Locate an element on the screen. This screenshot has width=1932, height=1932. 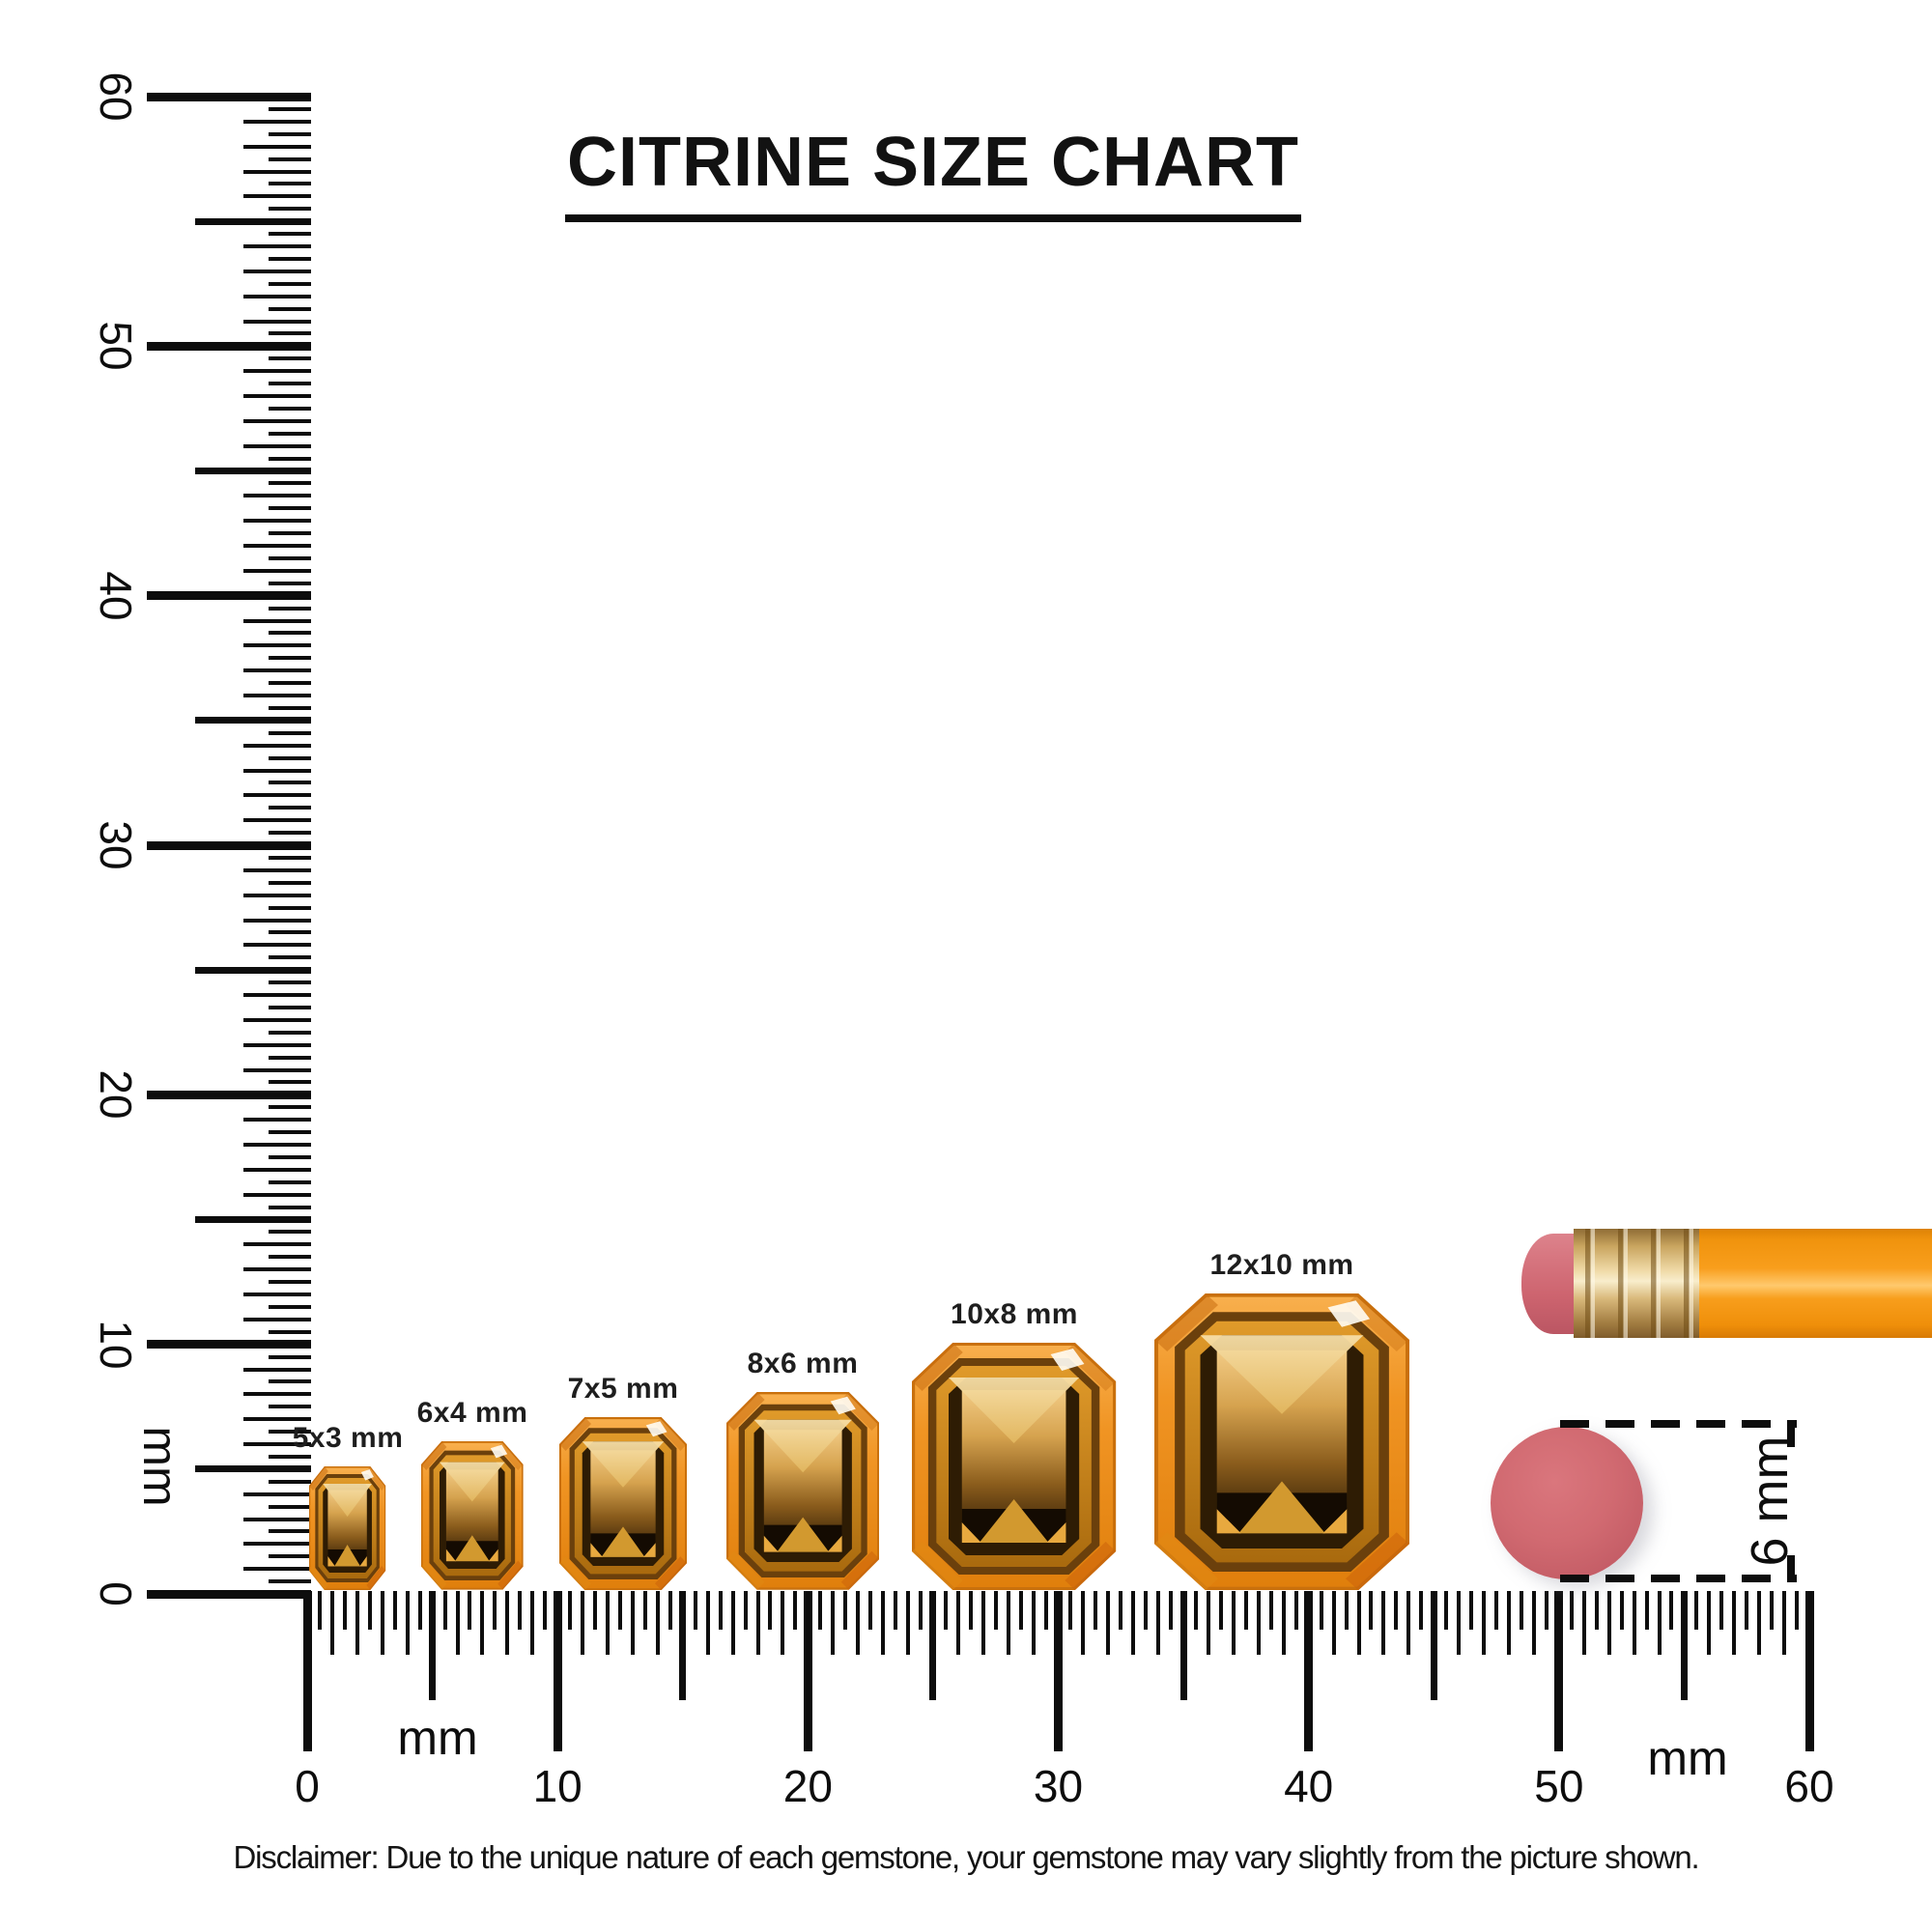
vertical-ruler-label: 60 is located at coordinates (116, 96).